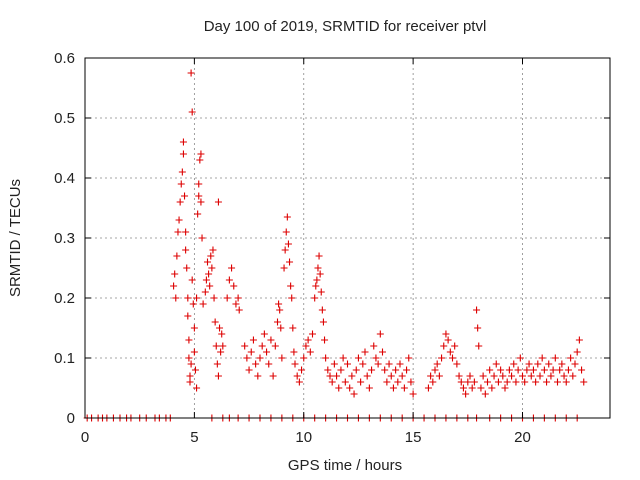 Image resolution: width=640 pixels, height=480 pixels. What do you see at coordinates (64, 118) in the screenshot?
I see `y-tick-label: 0.5` at bounding box center [64, 118].